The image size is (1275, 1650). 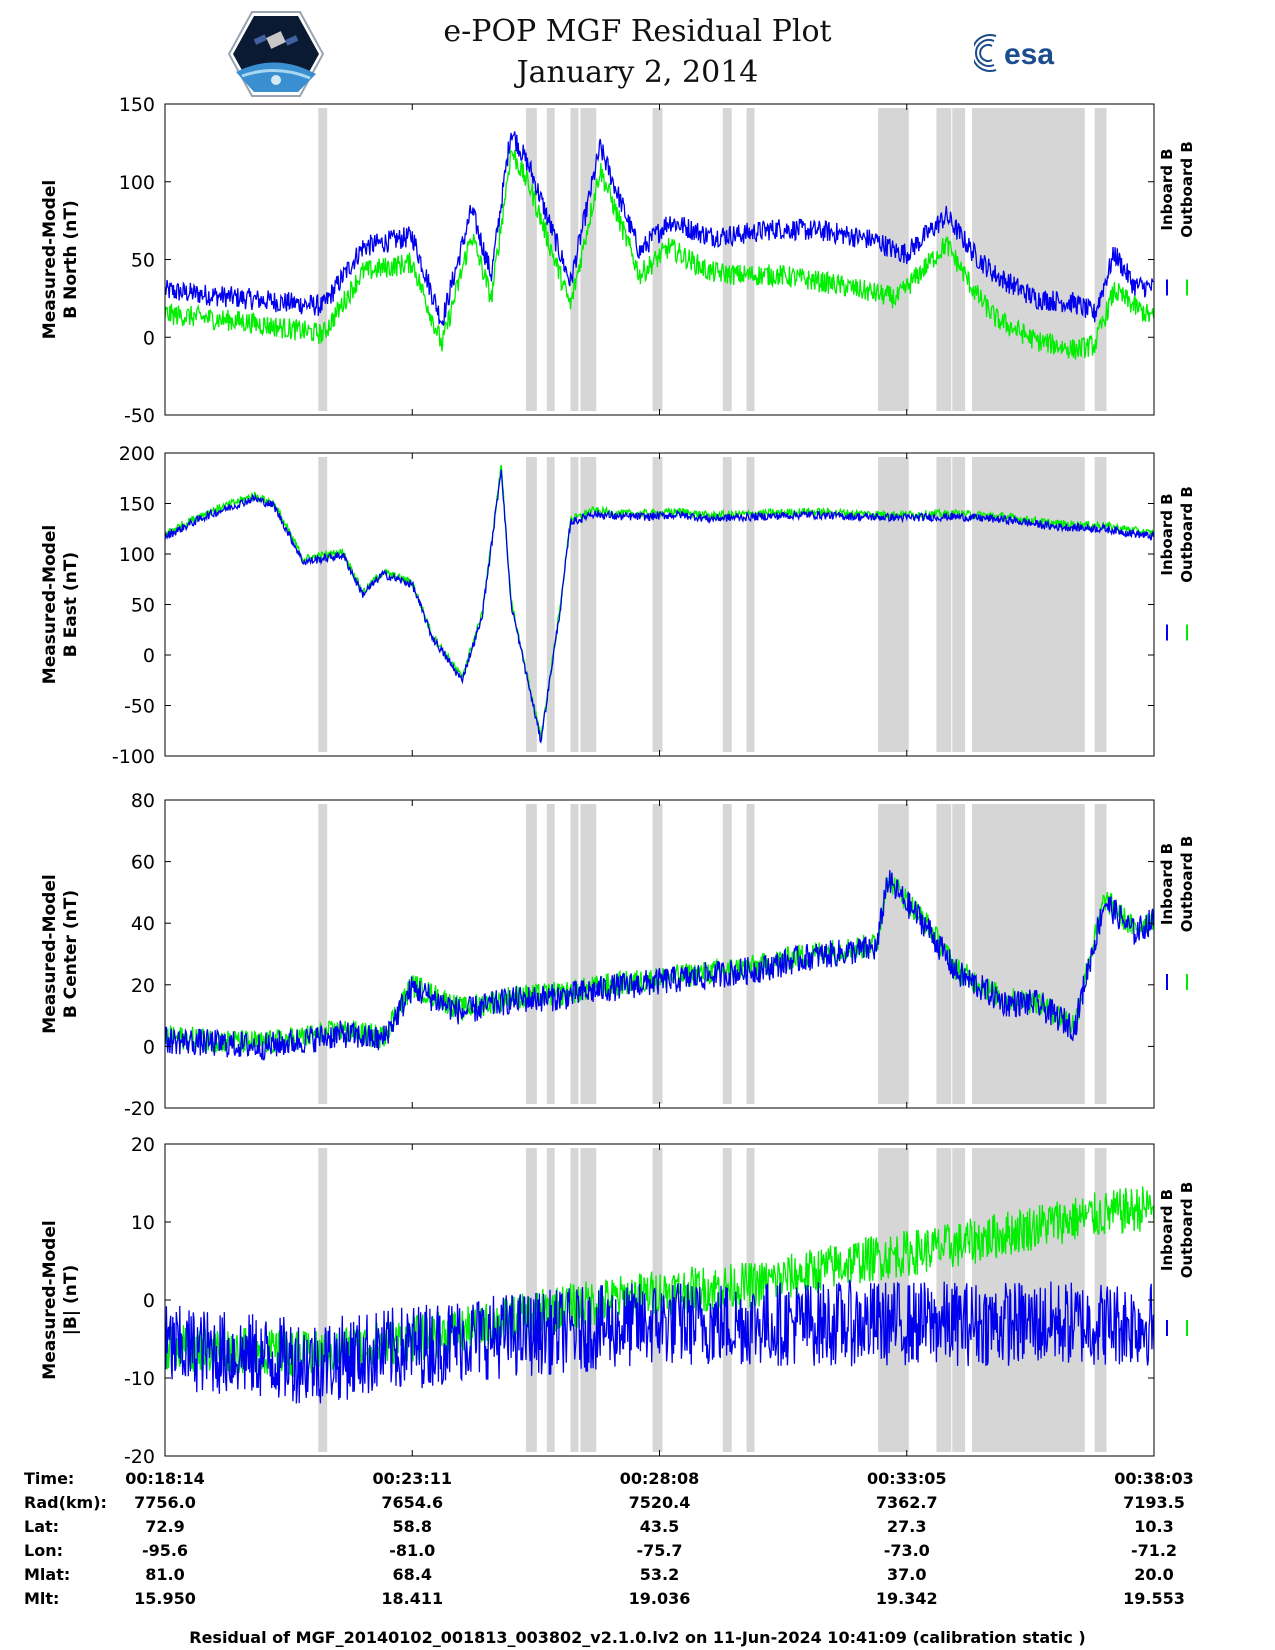 I want to click on y-tick-label: 20, so click(x=143, y=1145).